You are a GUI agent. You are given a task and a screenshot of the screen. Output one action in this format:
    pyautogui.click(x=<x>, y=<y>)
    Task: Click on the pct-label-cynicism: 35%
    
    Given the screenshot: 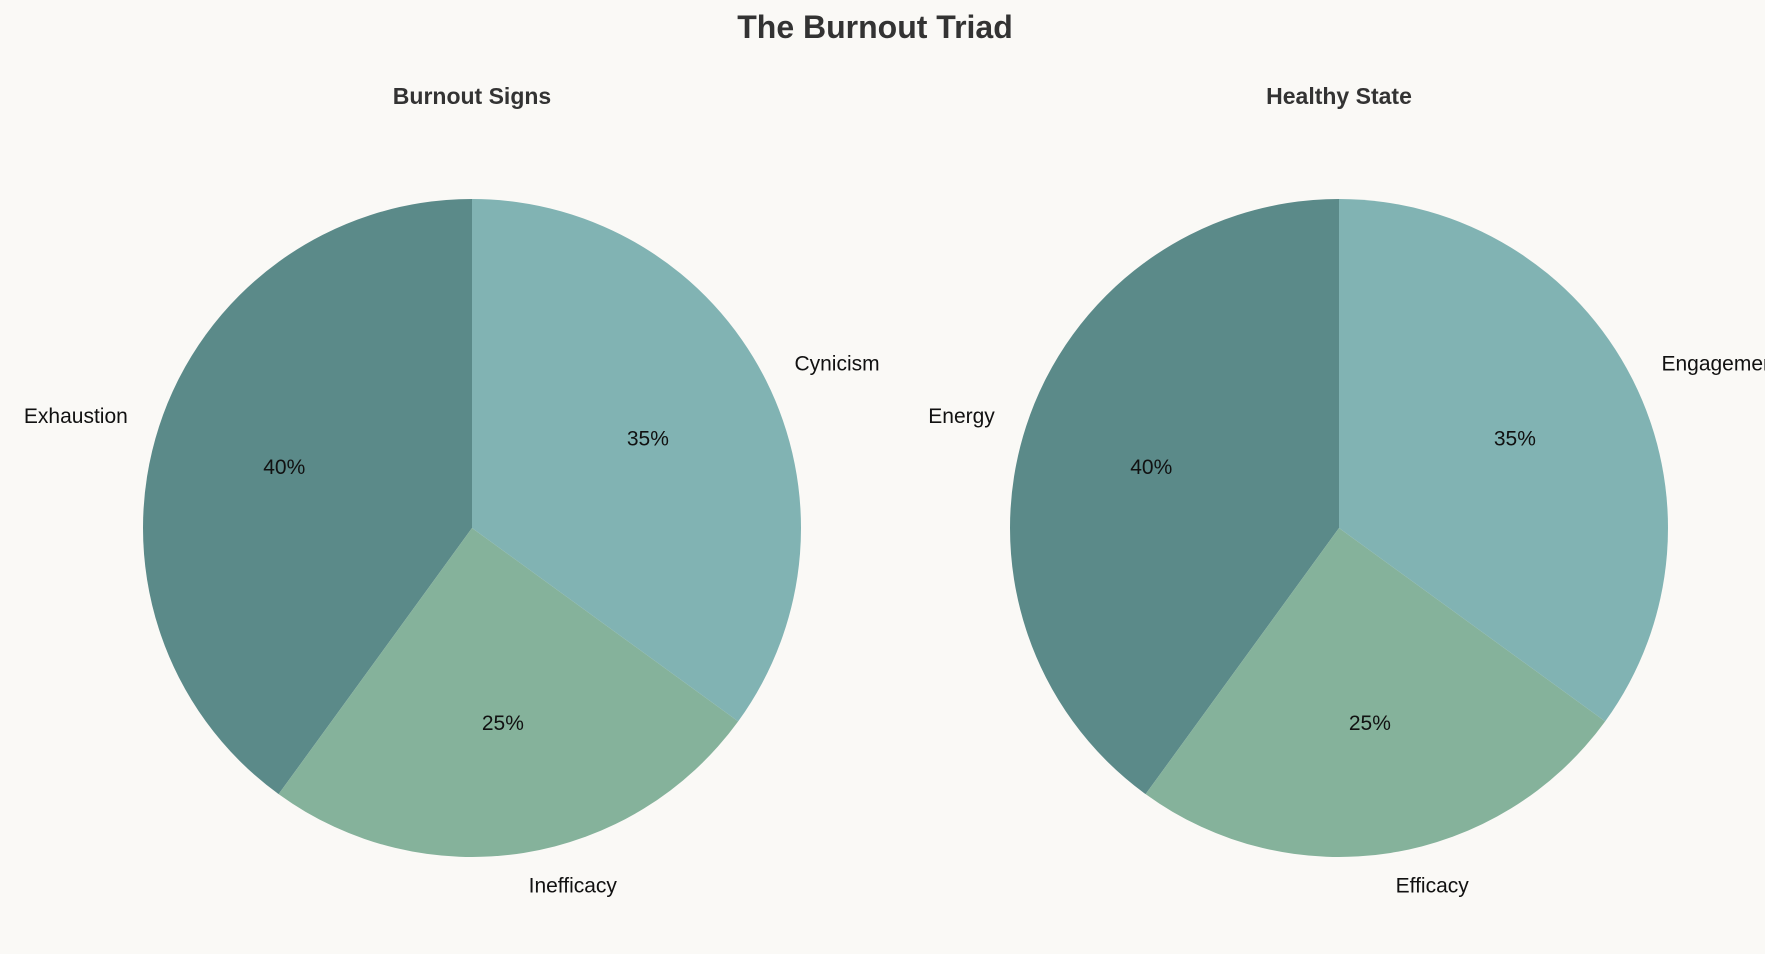 What is the action you would take?
    pyautogui.click(x=648, y=438)
    